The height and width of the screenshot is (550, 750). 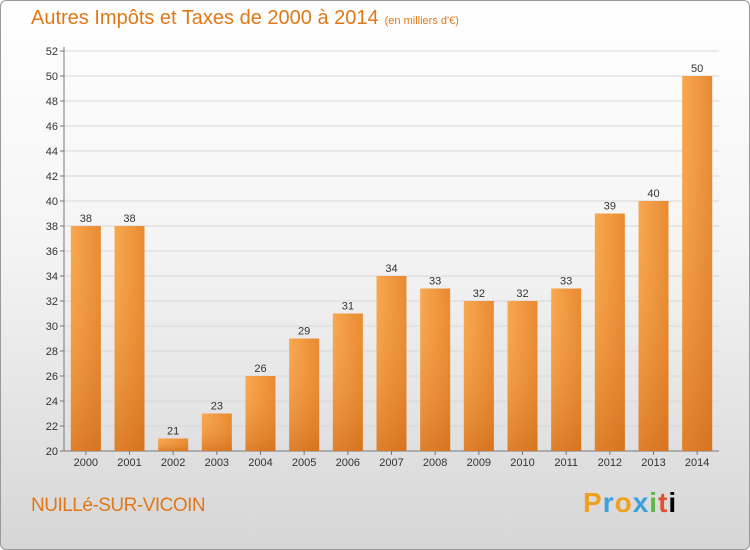 What do you see at coordinates (52, 277) in the screenshot?
I see `y-tick-label: 34` at bounding box center [52, 277].